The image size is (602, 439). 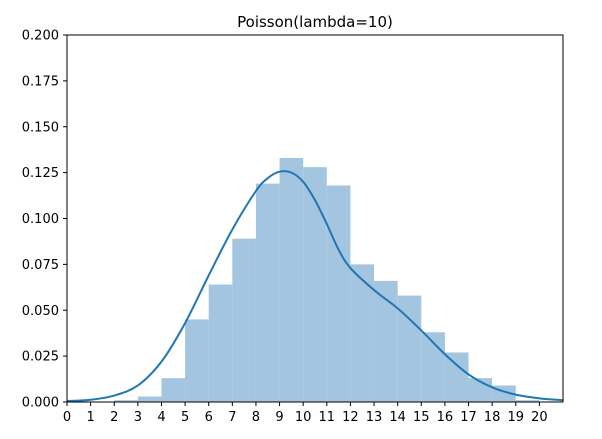 I want to click on x-tick-label: 7, so click(x=232, y=417).